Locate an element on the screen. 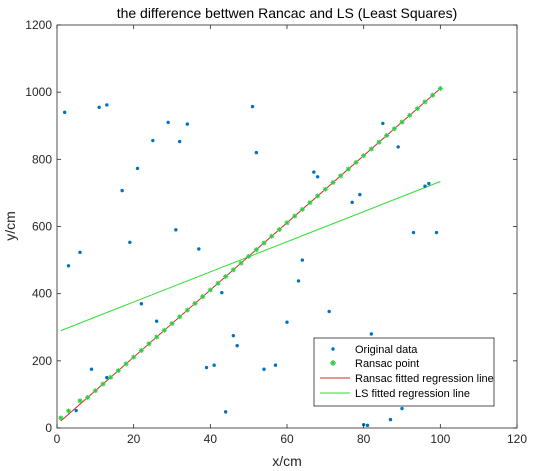 The width and height of the screenshot is (533, 471). legend-label-original: Original data is located at coordinates (386, 350).